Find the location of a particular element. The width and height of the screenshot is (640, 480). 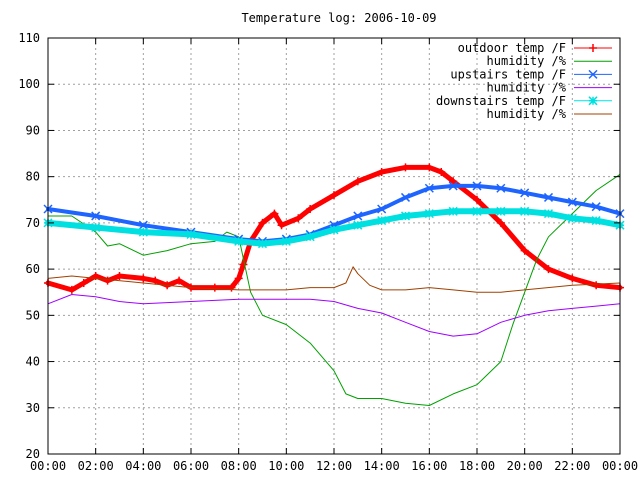

y-tick-label: 100 is located at coordinates (29, 84).